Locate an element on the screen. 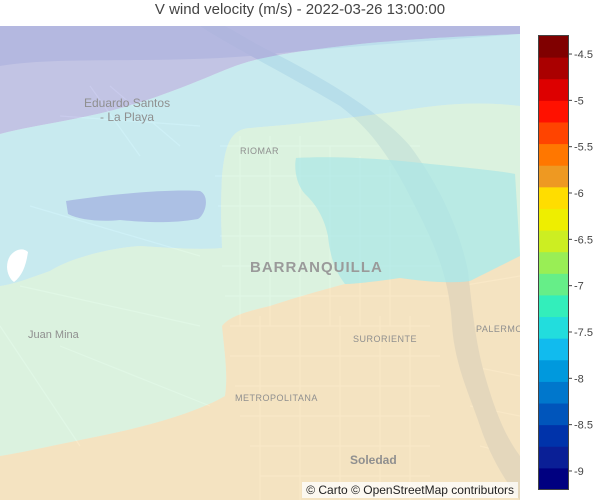  colorbar-tick-label: -7 is located at coordinates (579, 287).